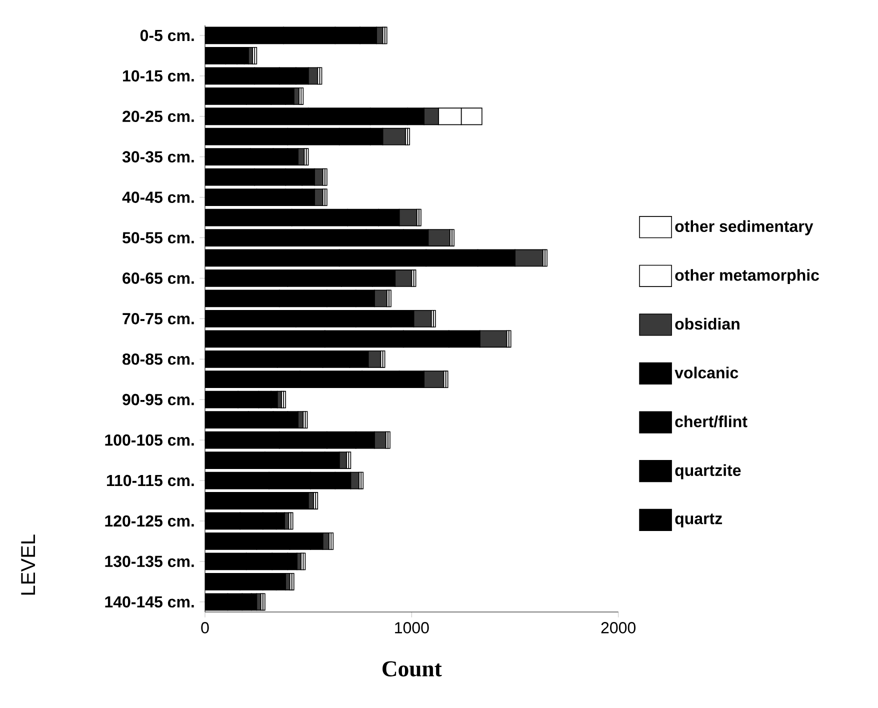 Image resolution: width=878 pixels, height=708 pixels. I want to click on y-tick-label: 40-45 cm., so click(158, 197).